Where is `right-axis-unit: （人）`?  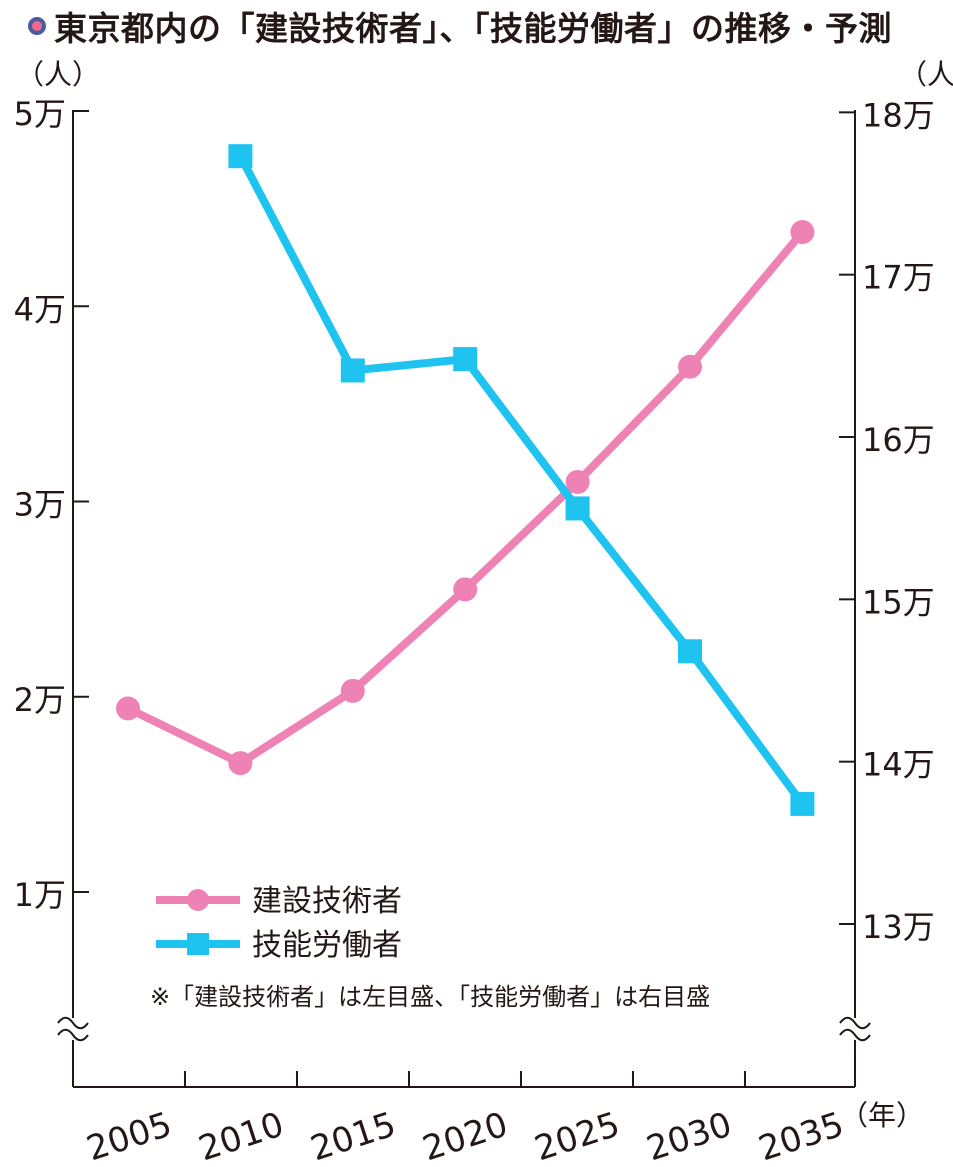
right-axis-unit: （人） is located at coordinates (926, 74).